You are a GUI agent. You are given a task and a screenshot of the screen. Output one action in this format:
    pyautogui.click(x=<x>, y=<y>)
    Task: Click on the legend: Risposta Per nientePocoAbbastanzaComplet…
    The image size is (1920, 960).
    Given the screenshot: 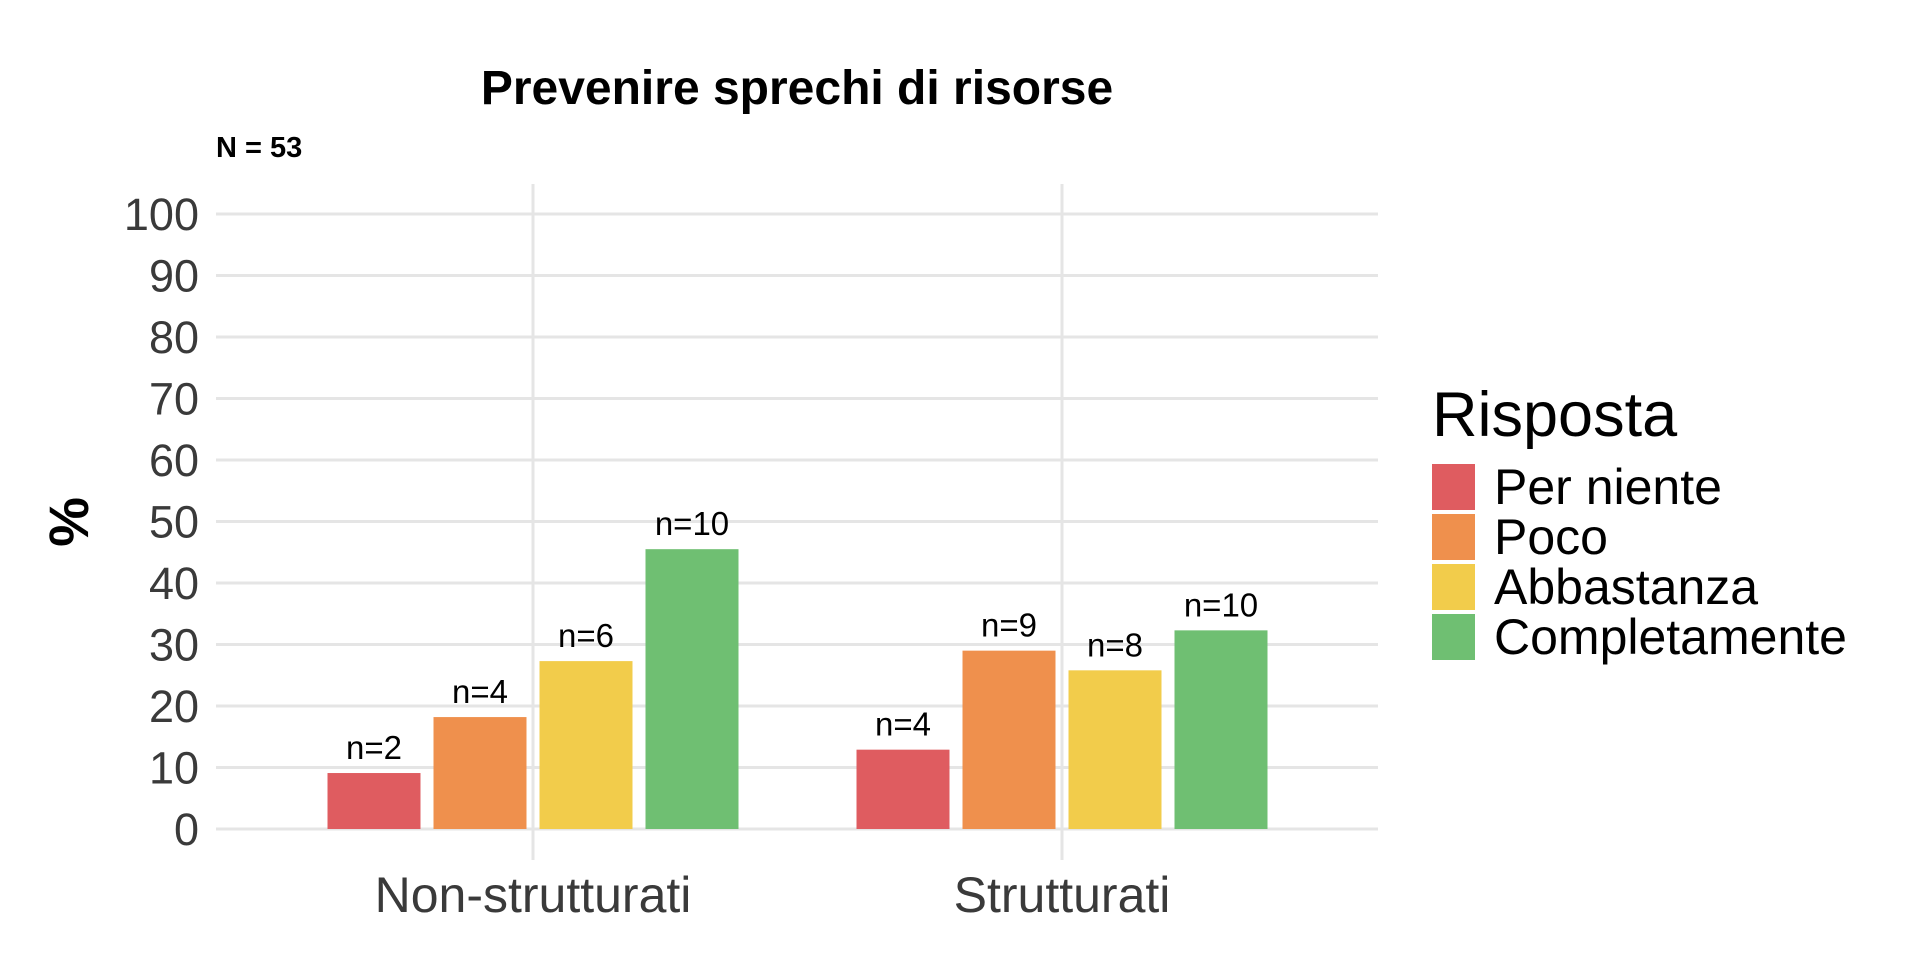 What is the action you would take?
    pyautogui.click(x=1639, y=522)
    